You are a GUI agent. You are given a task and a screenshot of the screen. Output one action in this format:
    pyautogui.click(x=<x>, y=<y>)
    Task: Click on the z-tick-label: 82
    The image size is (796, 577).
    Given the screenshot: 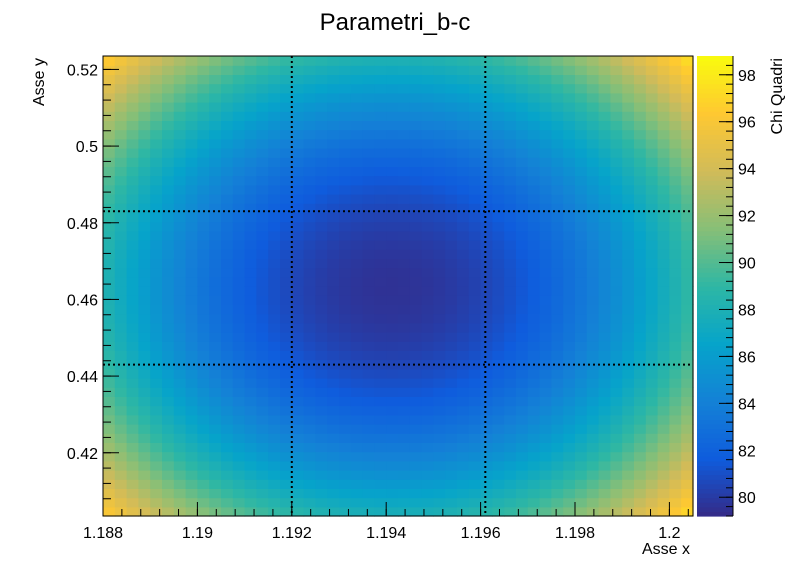 What is the action you would take?
    pyautogui.click(x=747, y=451)
    